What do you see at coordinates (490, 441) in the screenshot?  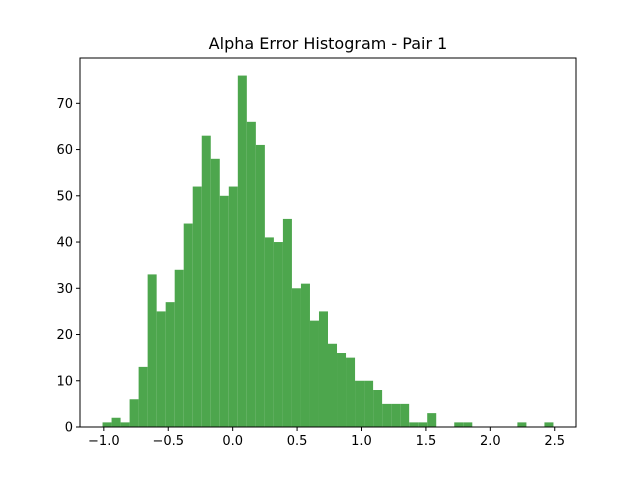 I see `x-tick-label: 2.0` at bounding box center [490, 441].